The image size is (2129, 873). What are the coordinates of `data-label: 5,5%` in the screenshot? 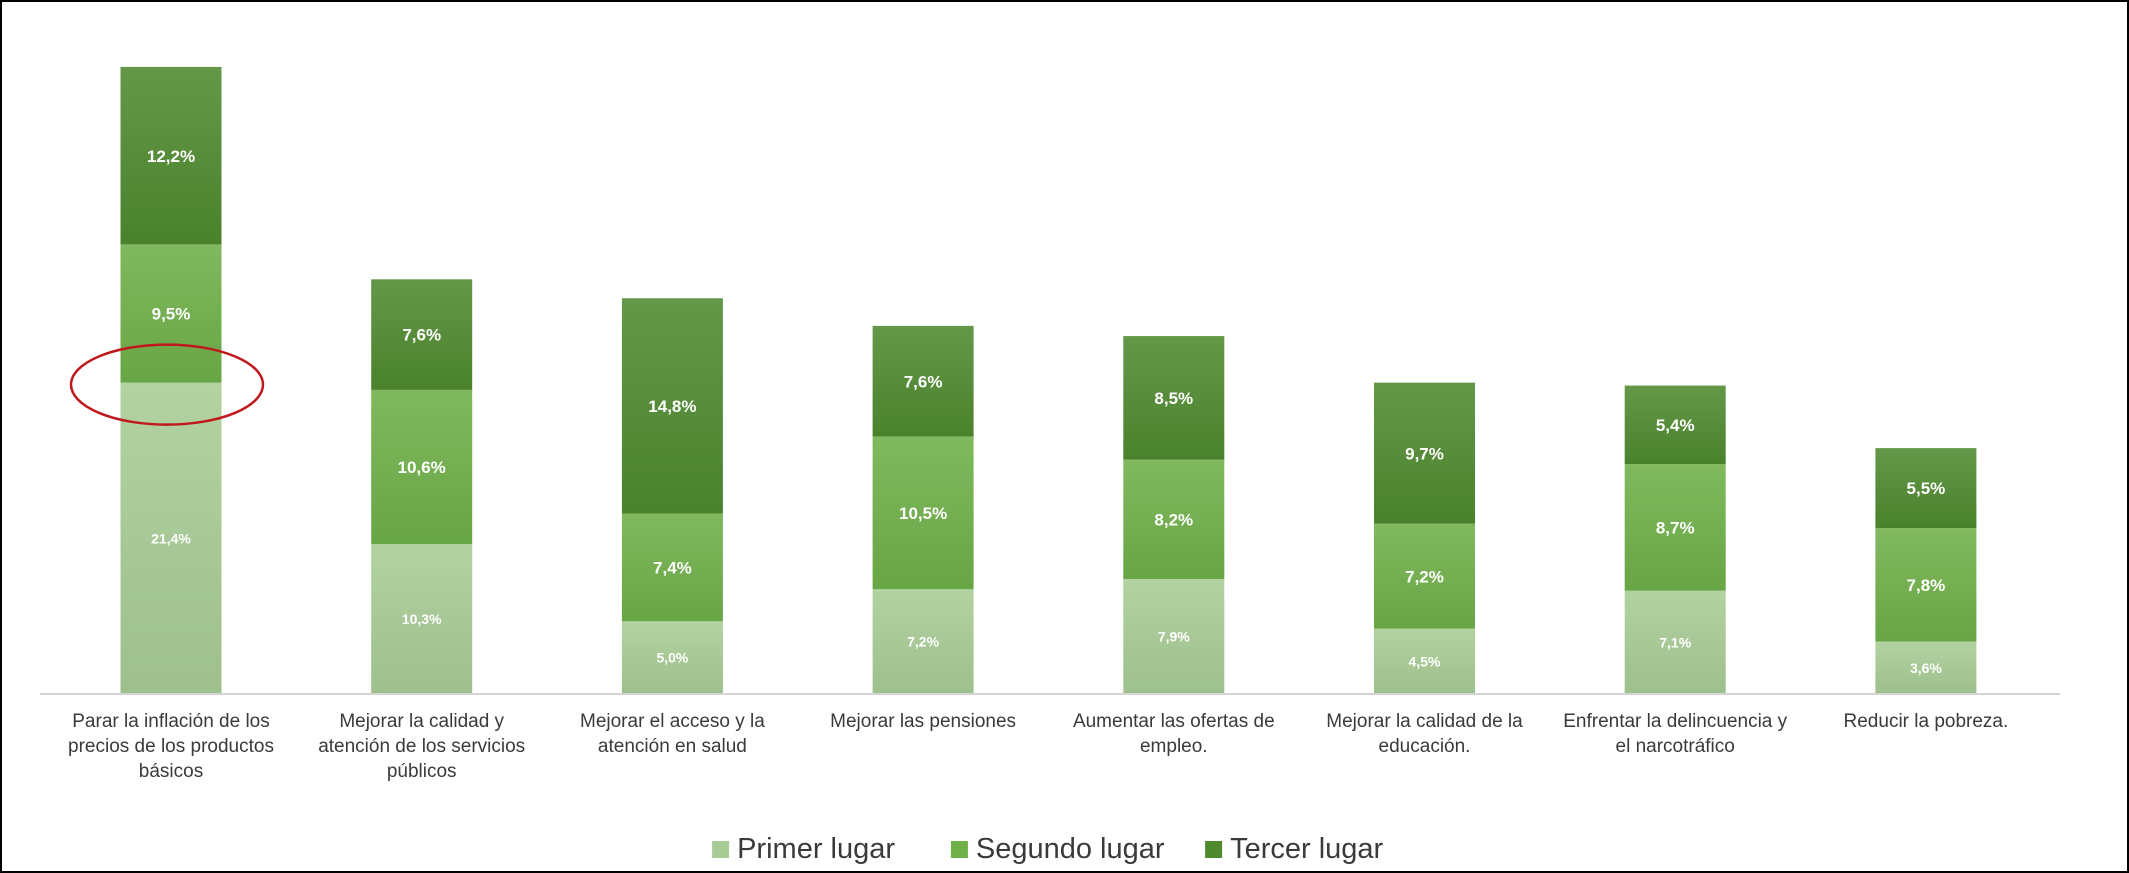 It's located at (1926, 488).